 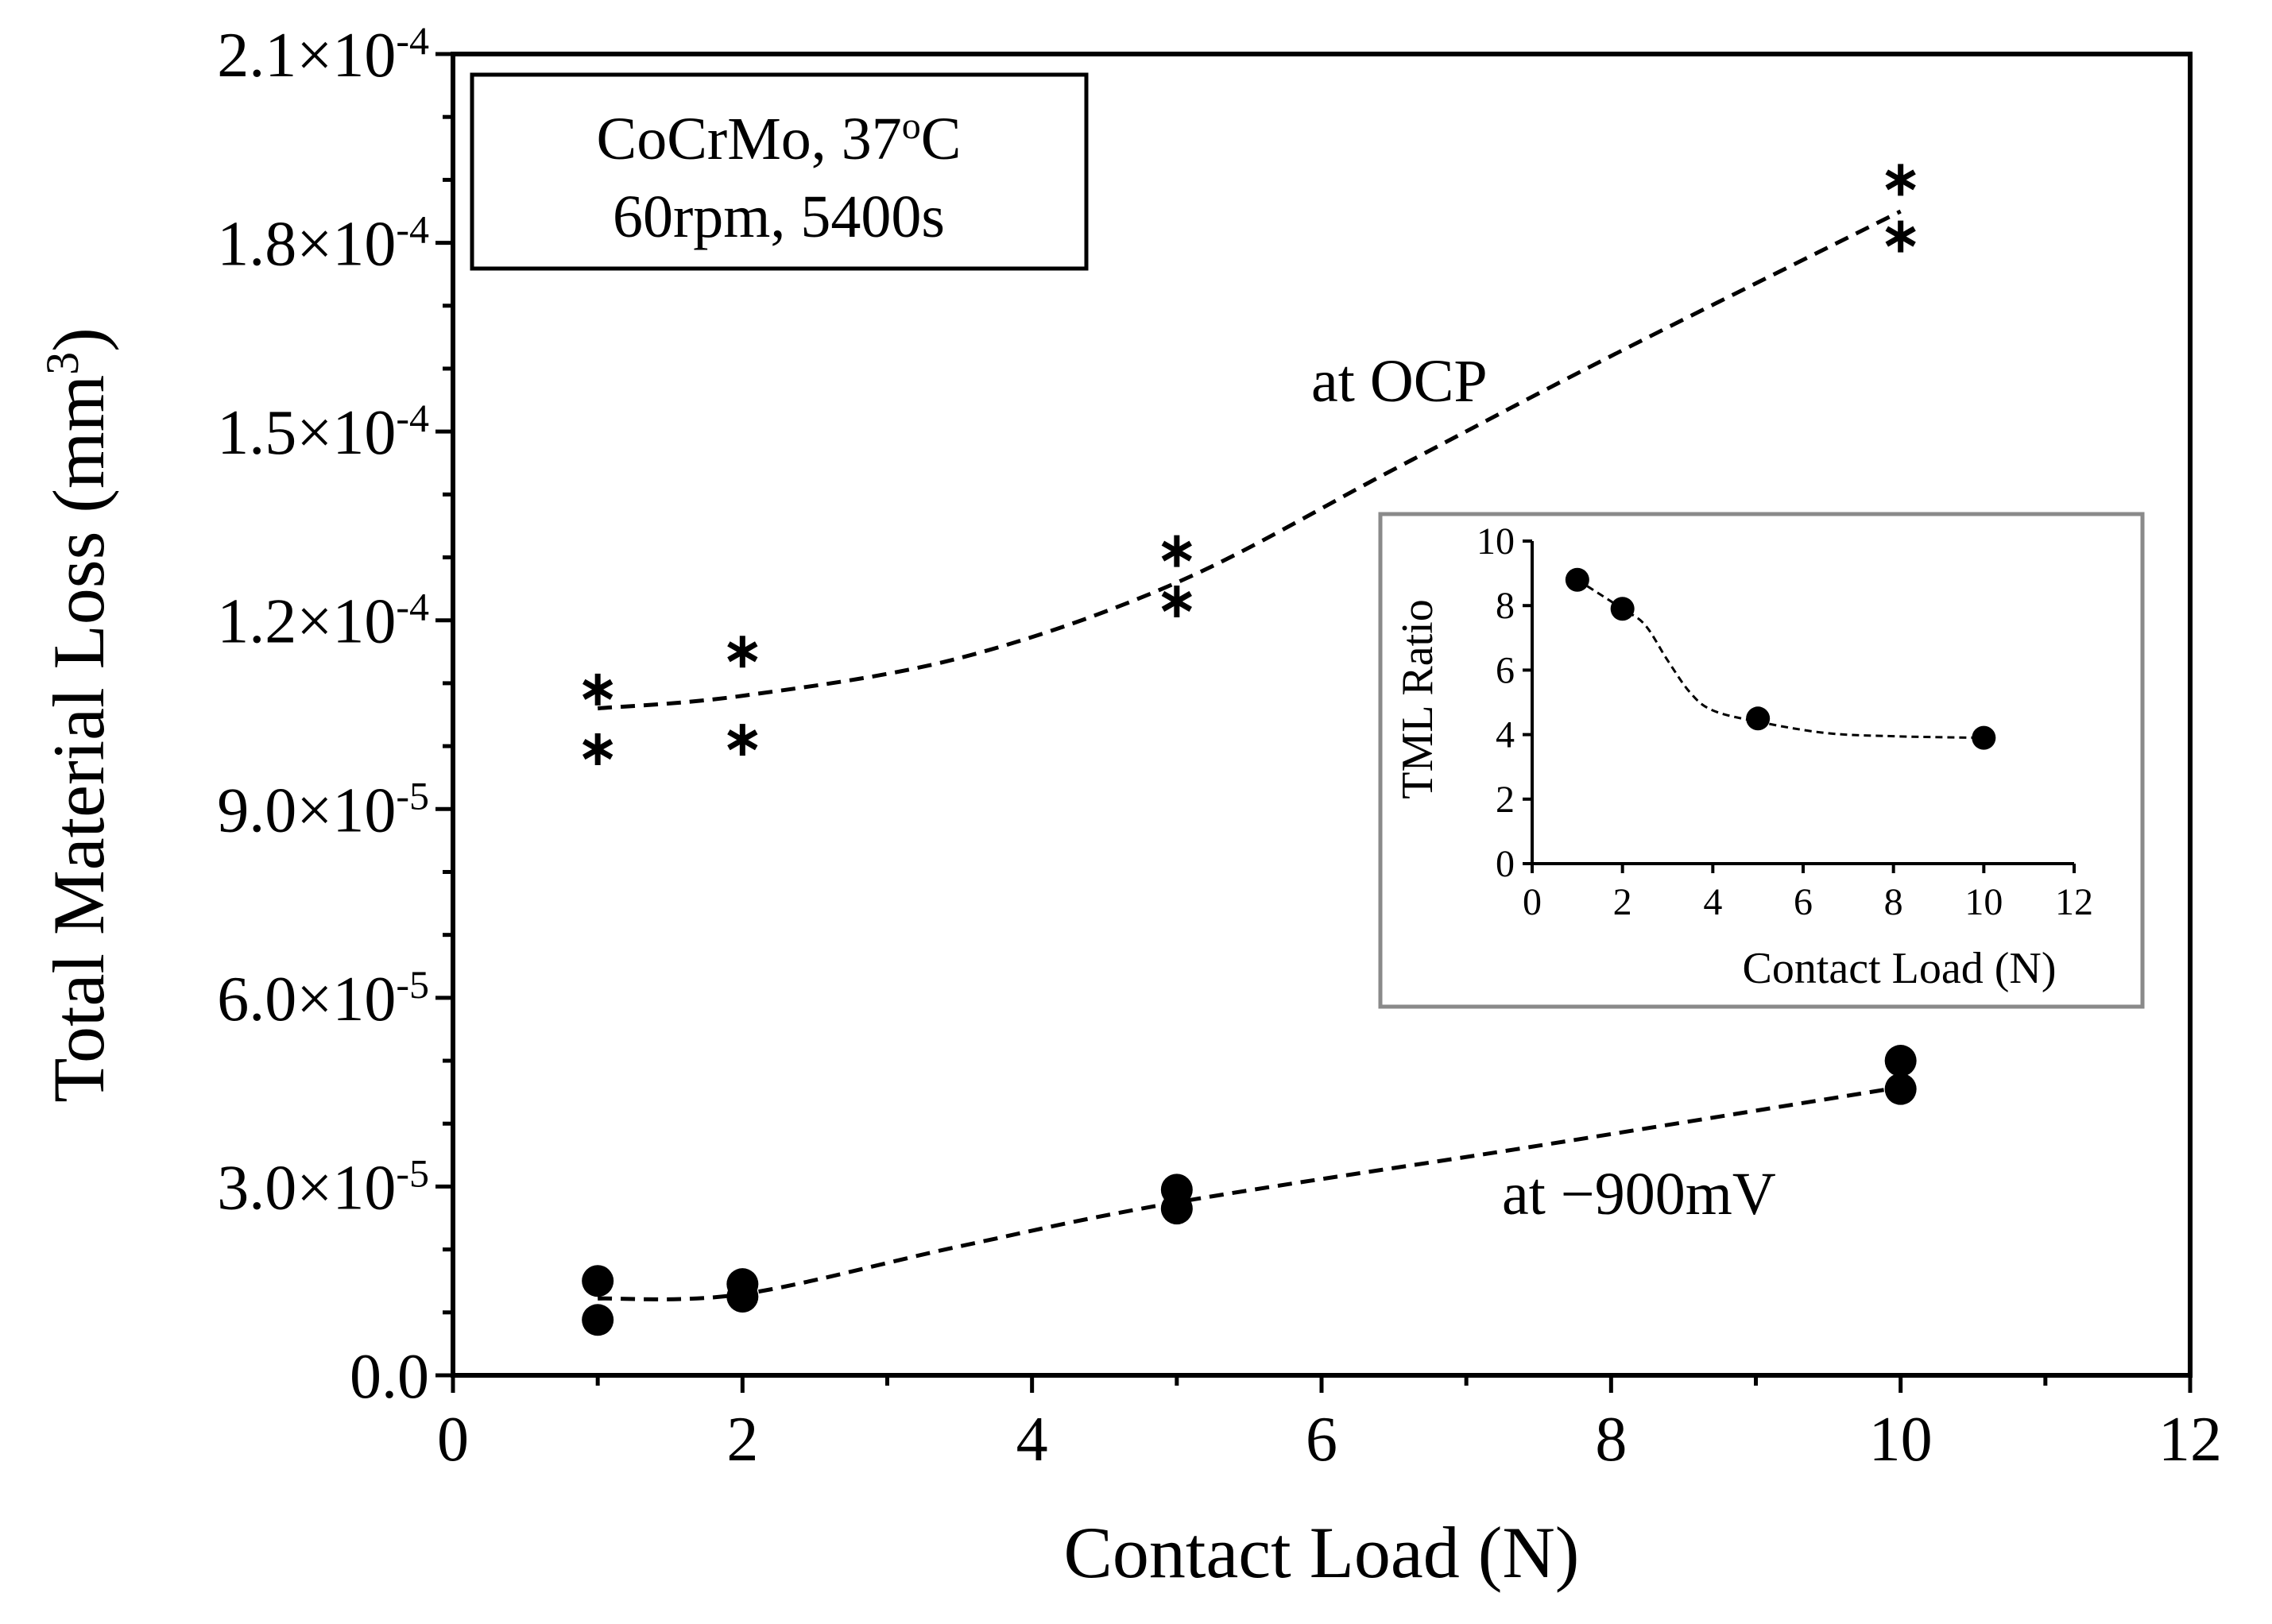 I want to click on inset-x-tick-label: 10, so click(x=1983, y=902).